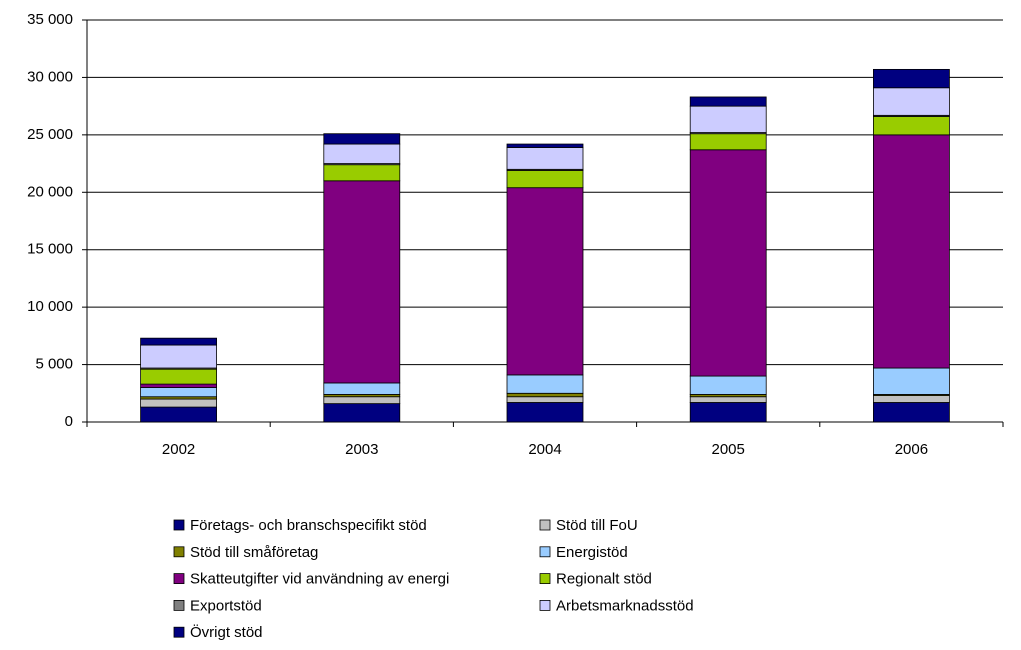 The image size is (1021, 650). I want to click on legend-label: Skatteutgifter vid användning av energi, so click(319, 579).